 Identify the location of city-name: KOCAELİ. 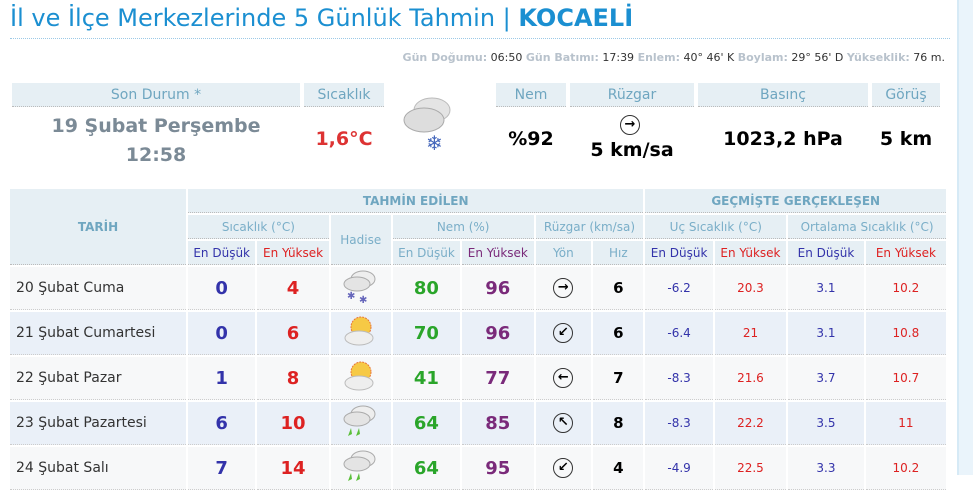
(576, 18).